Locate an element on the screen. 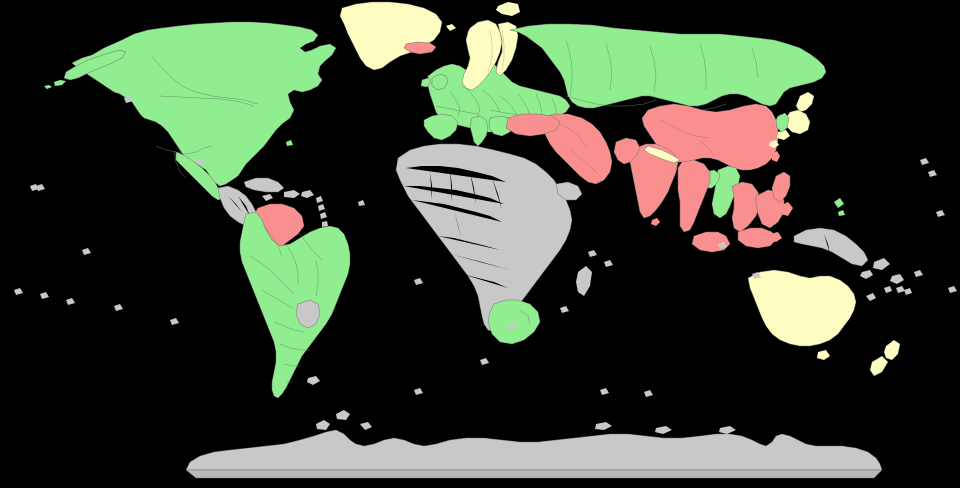  region-iceland is located at coordinates (420, 48).